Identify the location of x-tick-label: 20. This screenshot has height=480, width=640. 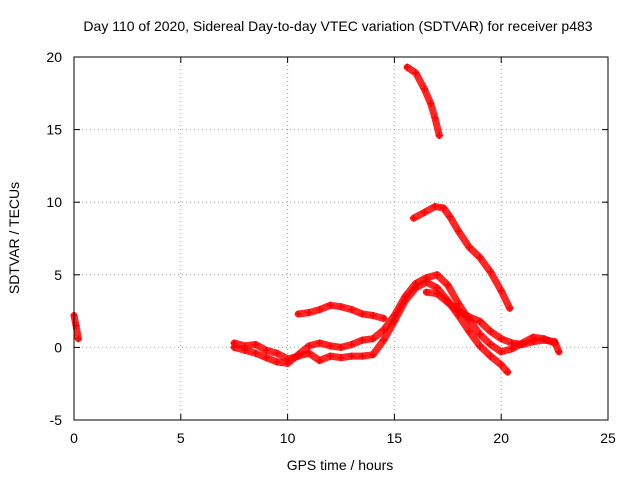
(501, 438).